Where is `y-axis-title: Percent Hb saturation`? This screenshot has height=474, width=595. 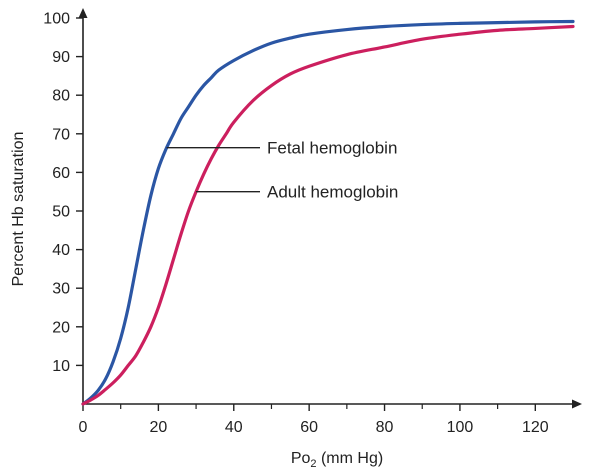
y-axis-title: Percent Hb saturation is located at coordinates (18, 209).